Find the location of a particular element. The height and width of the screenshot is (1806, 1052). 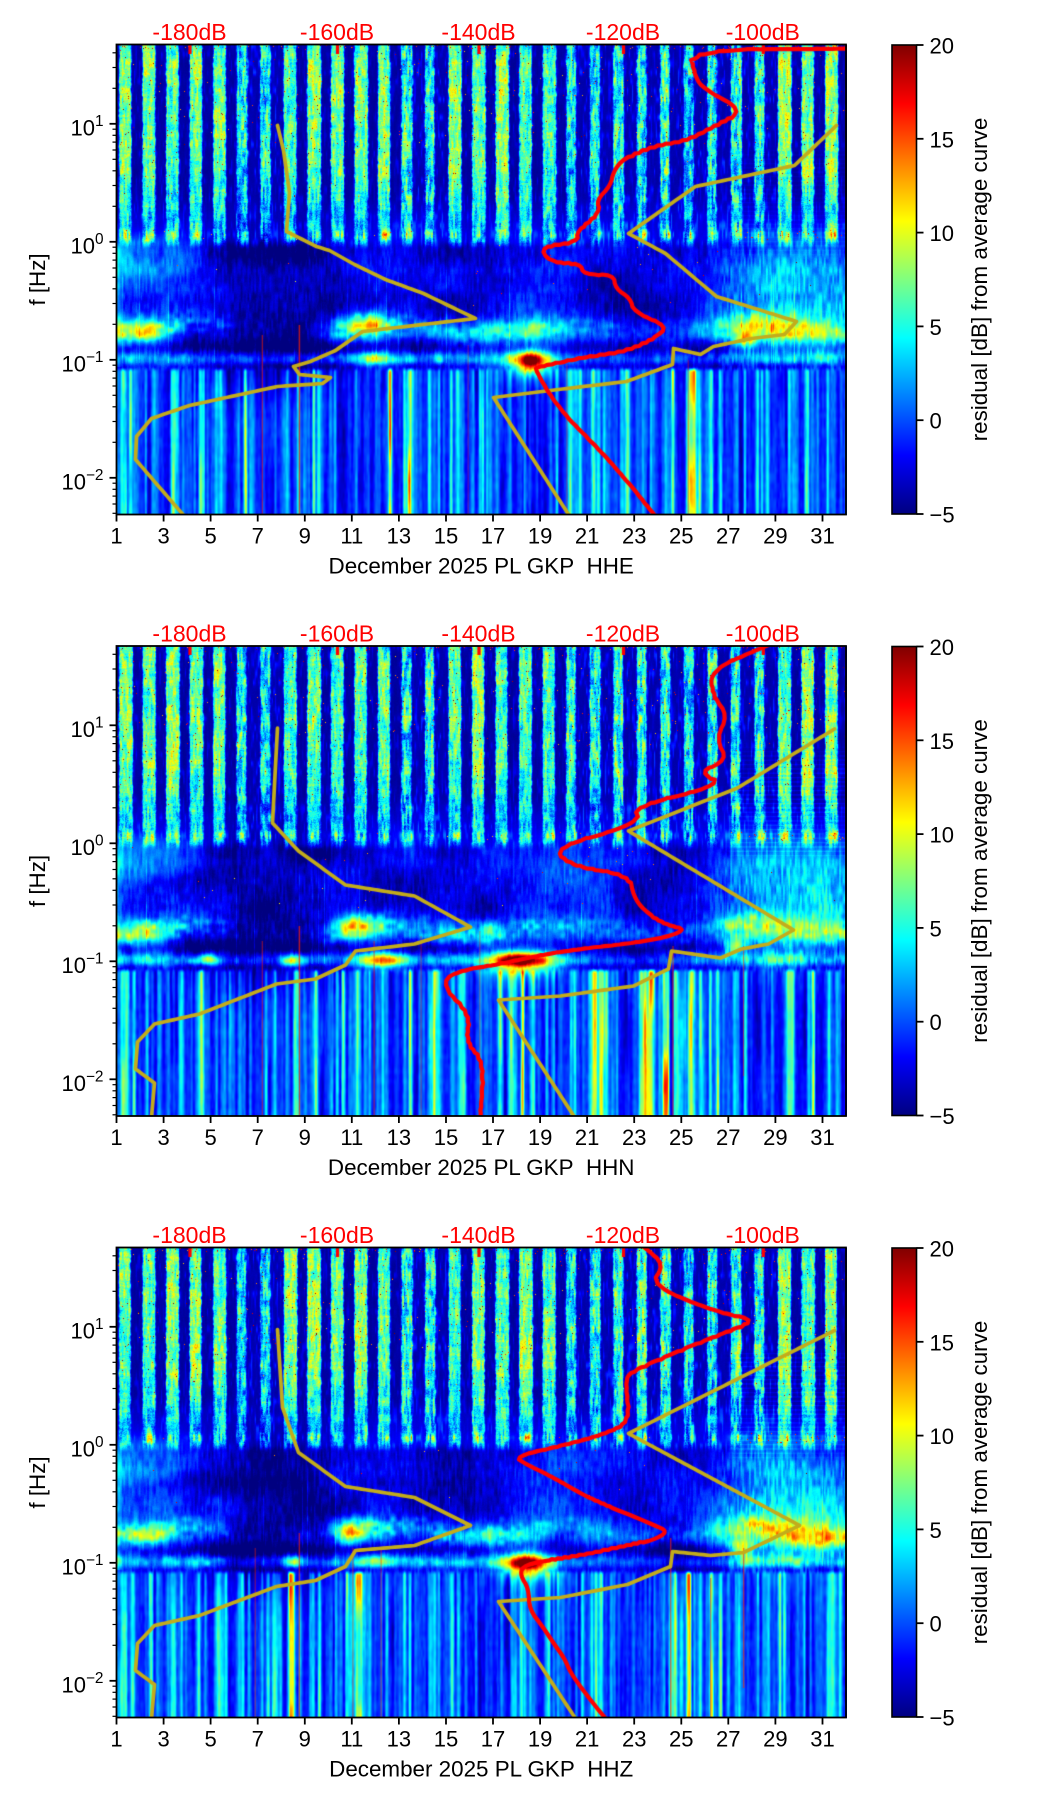

svg-text: December 2025 PL GKP HHE is located at coordinates (481, 566).